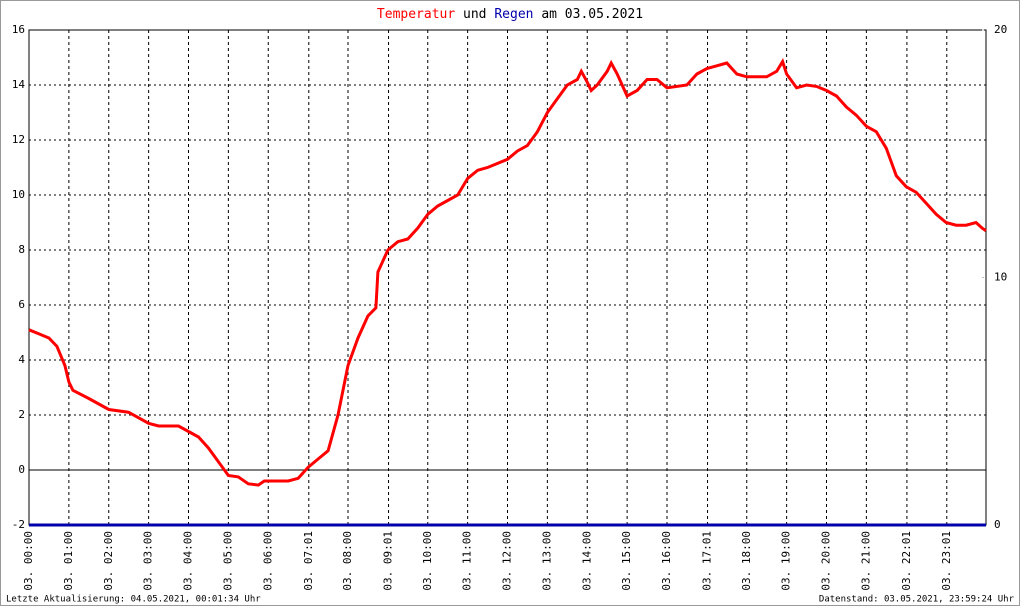  I want to click on x-tick-label: 03. 02:00, so click(108, 561).